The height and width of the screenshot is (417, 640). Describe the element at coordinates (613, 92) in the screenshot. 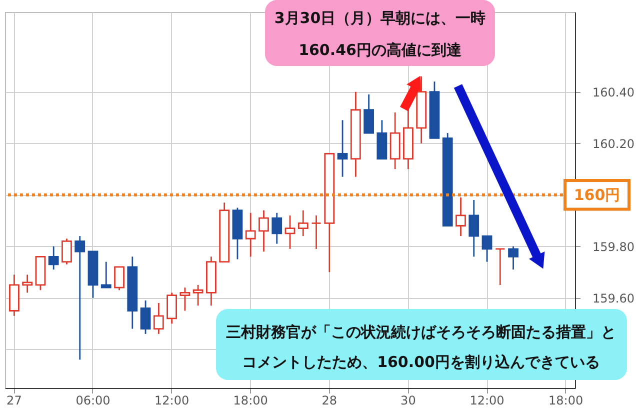

I see `y-tick-label: 160.40` at that location.